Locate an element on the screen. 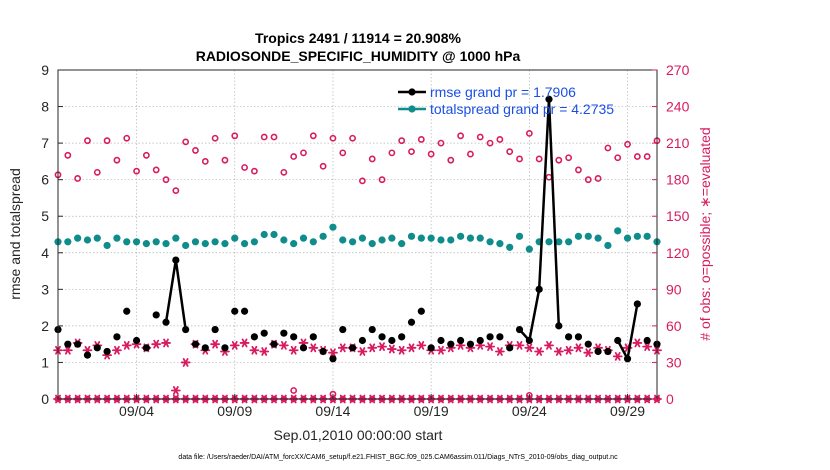  y-tick-label-left: 8 is located at coordinates (45, 107).